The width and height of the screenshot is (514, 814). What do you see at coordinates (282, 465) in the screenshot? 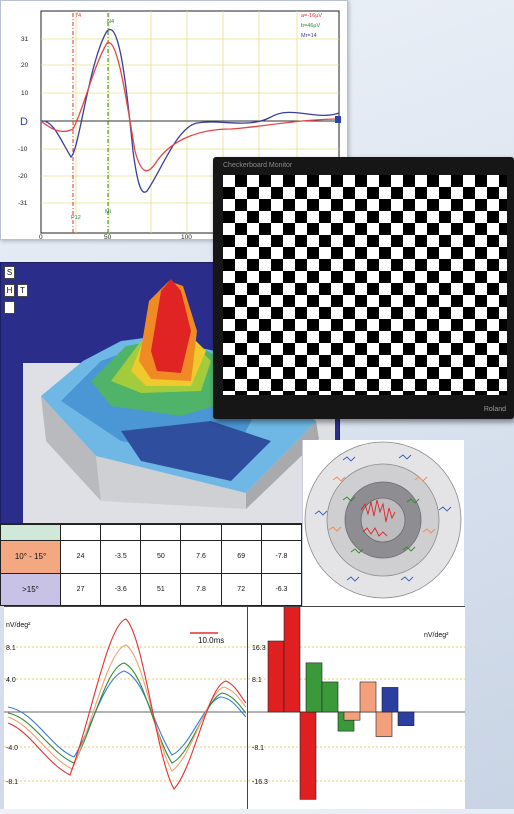
I see `base-right` at bounding box center [282, 465].